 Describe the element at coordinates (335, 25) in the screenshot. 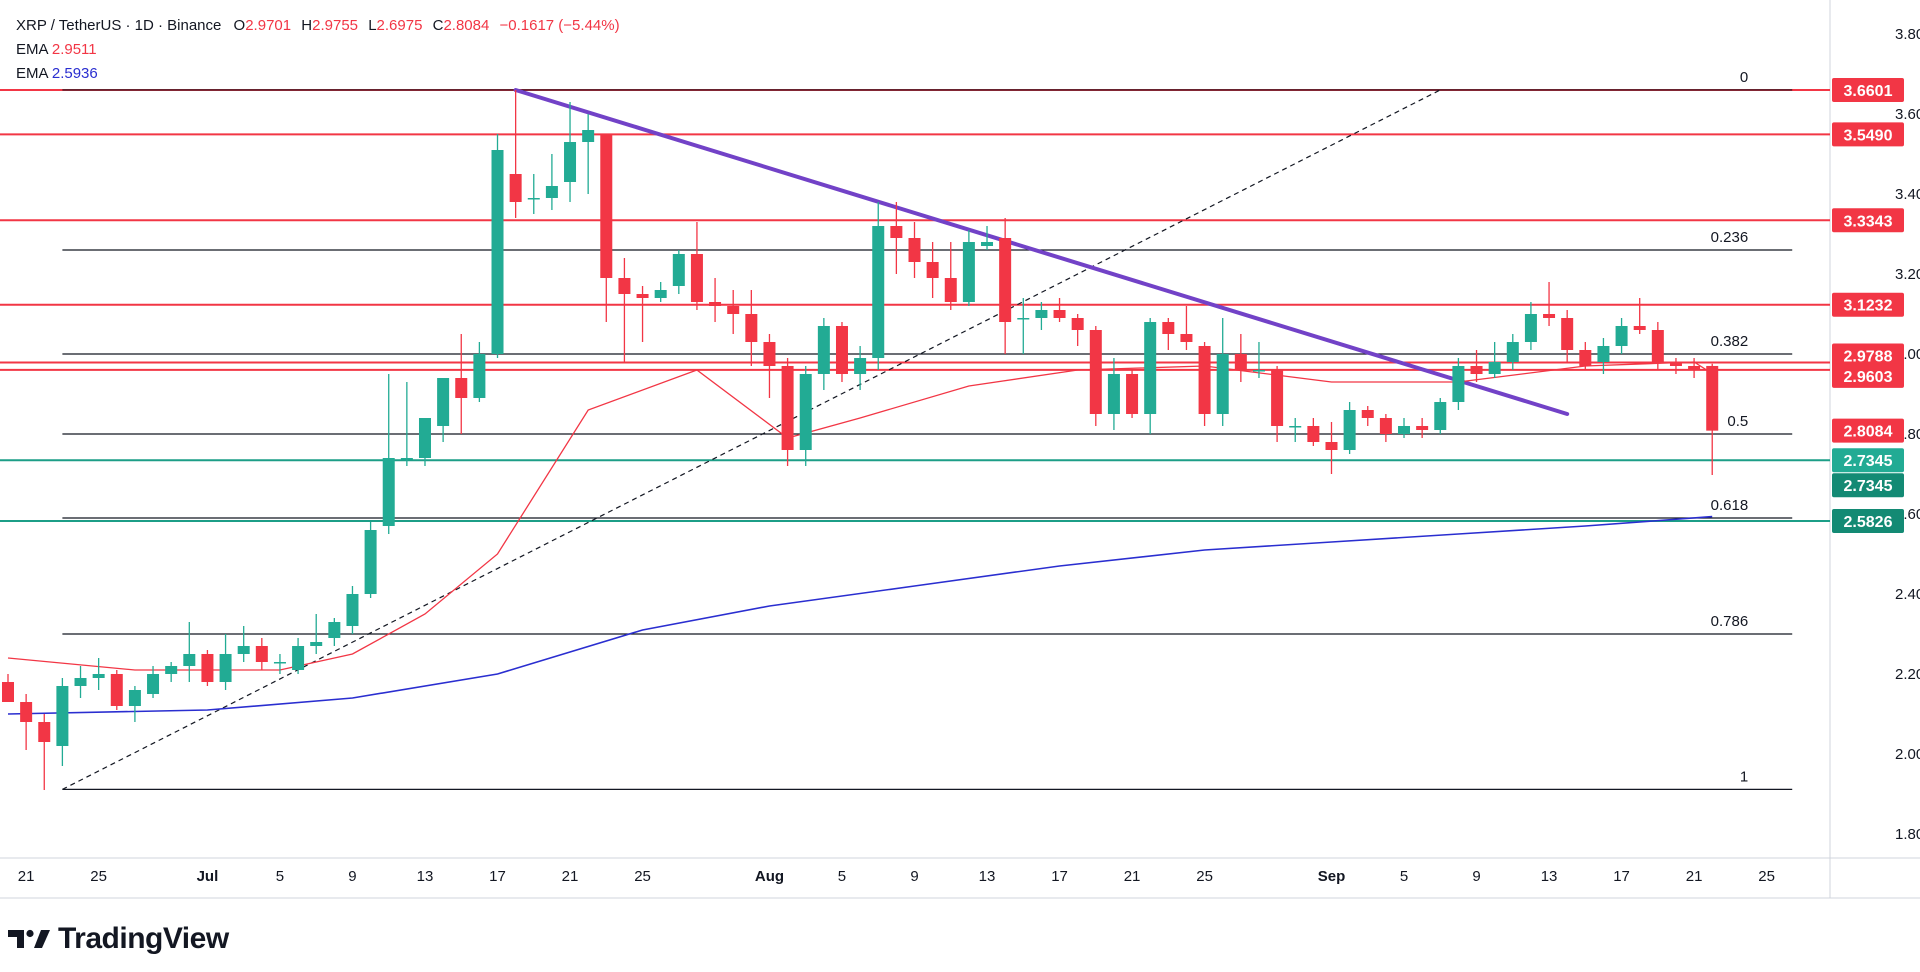

I see `high-value: 2.9755` at that location.